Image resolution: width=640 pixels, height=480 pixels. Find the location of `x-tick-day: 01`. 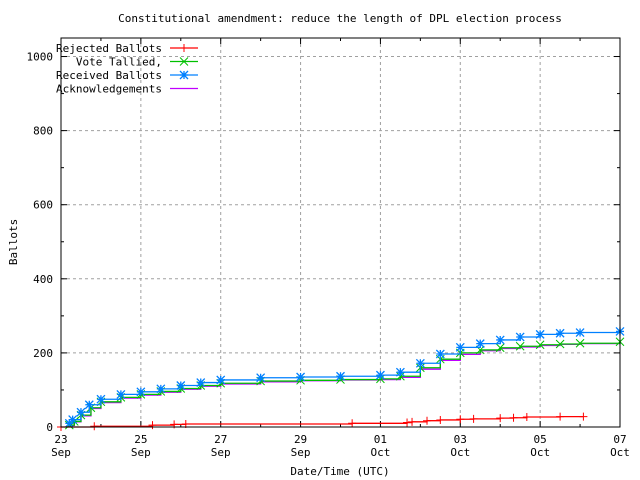

x-tick-day: 01 is located at coordinates (380, 439).